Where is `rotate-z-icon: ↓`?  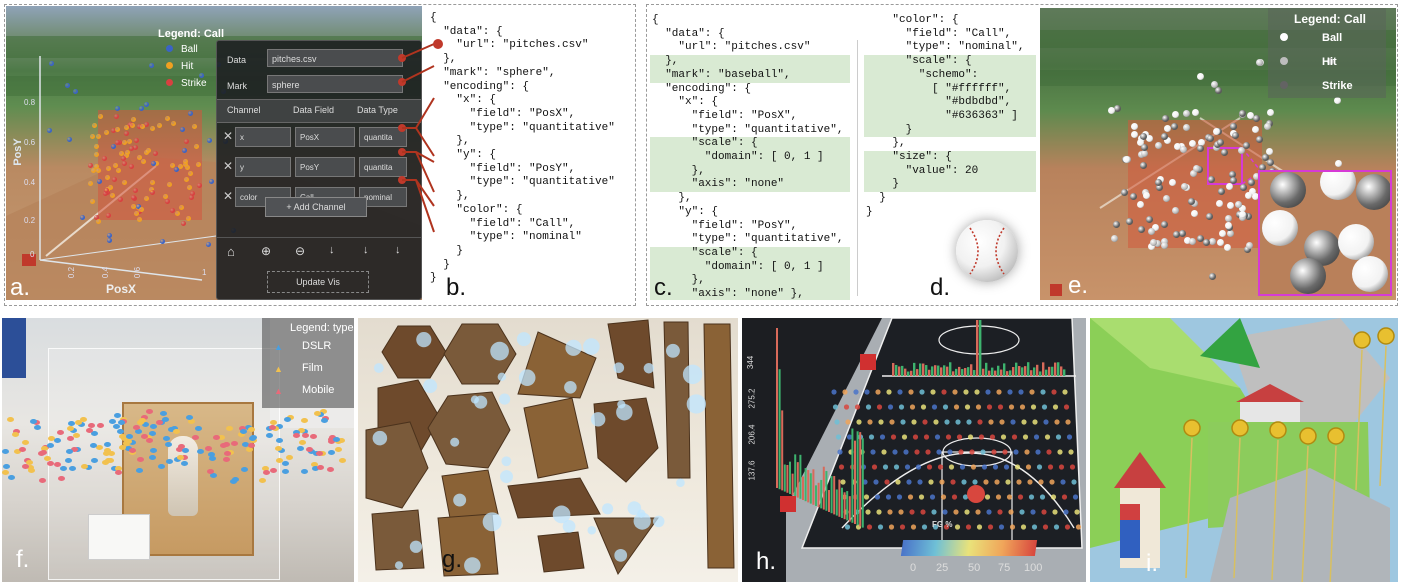 rotate-z-icon: ↓ is located at coordinates (398, 250).